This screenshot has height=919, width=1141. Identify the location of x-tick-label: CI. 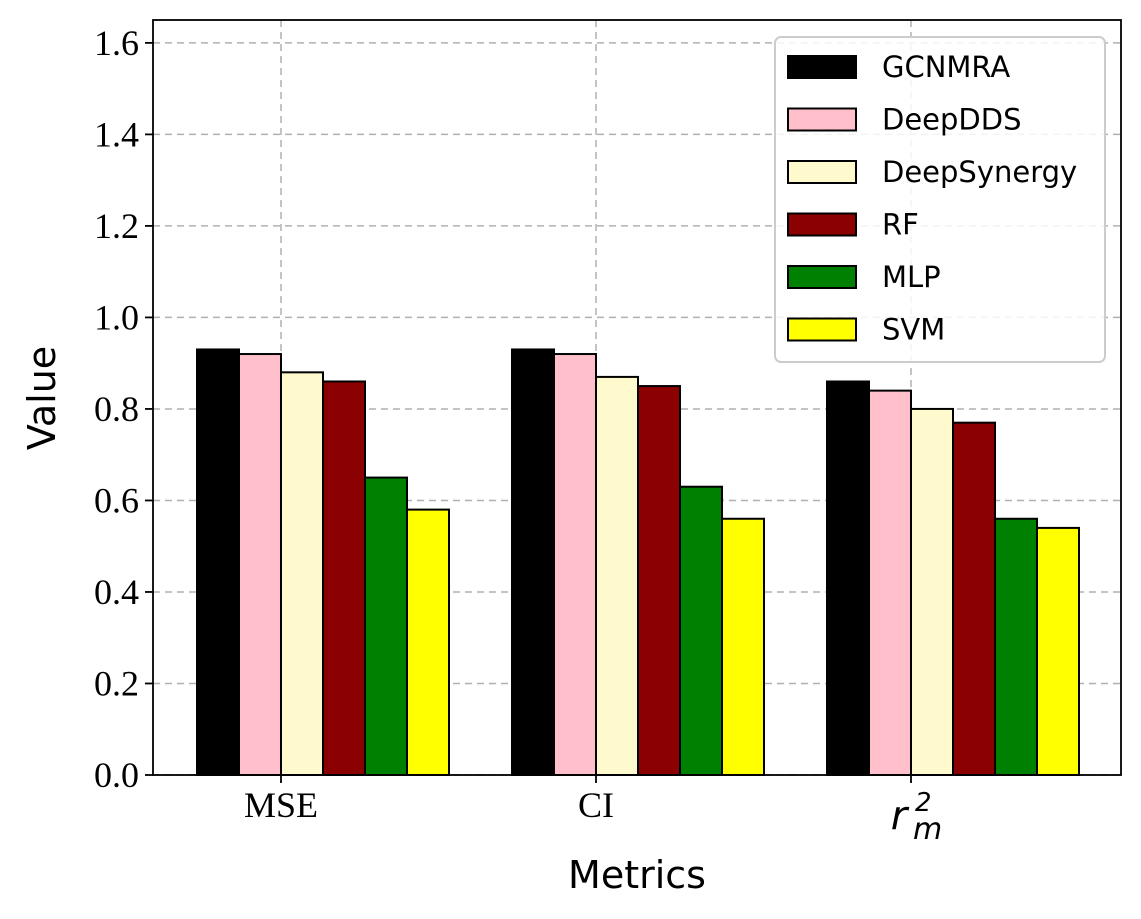
(596, 805).